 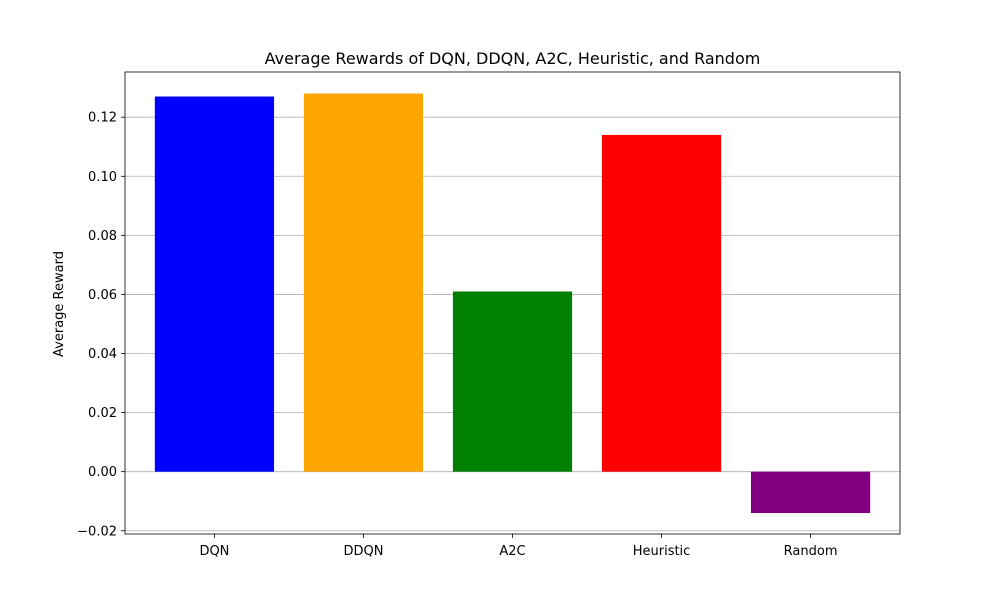 What do you see at coordinates (102, 472) in the screenshot?
I see `y-tick-label: 0.00` at bounding box center [102, 472].